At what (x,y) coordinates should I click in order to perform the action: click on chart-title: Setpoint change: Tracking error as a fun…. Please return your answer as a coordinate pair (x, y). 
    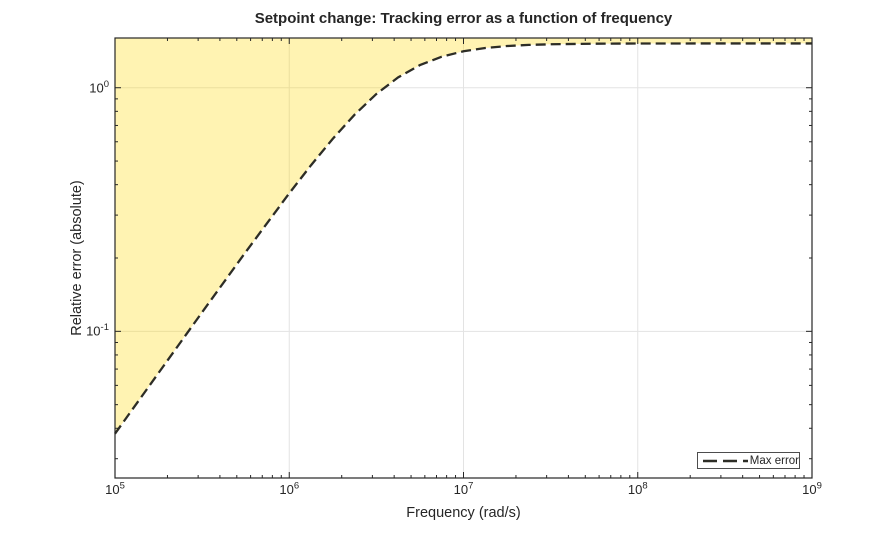
    Looking at the image, I should click on (463, 18).